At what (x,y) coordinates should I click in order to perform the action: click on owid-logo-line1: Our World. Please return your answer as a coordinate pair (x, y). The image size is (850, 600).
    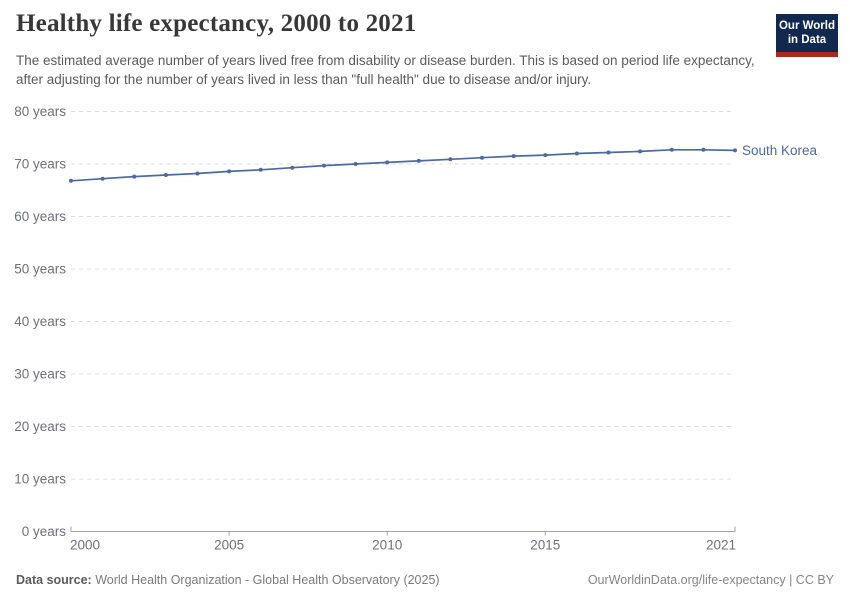
    Looking at the image, I should click on (806, 26).